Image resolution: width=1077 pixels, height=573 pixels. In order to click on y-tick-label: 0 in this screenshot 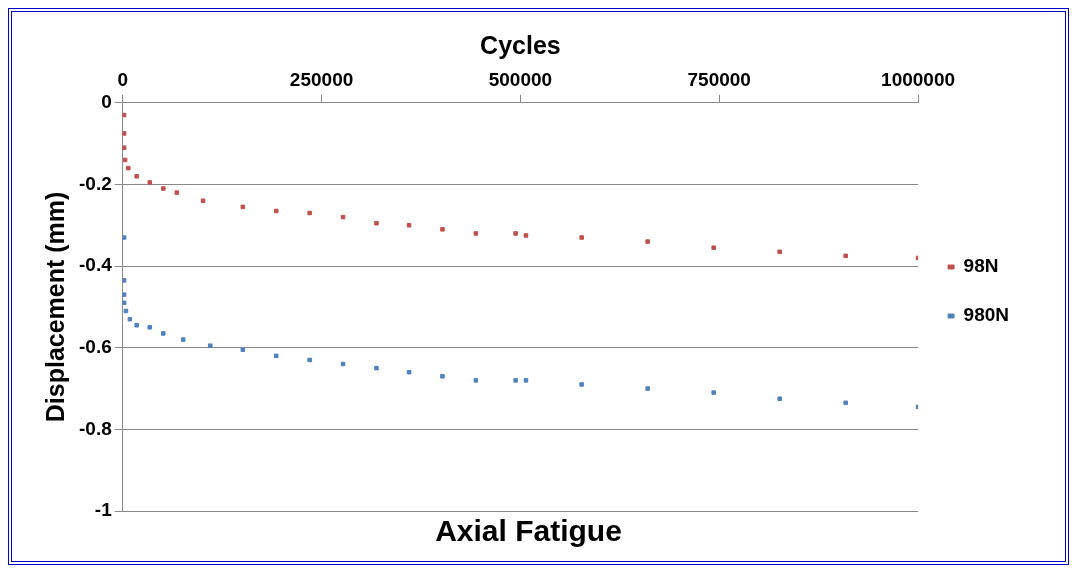, I will do `click(106, 102)`.